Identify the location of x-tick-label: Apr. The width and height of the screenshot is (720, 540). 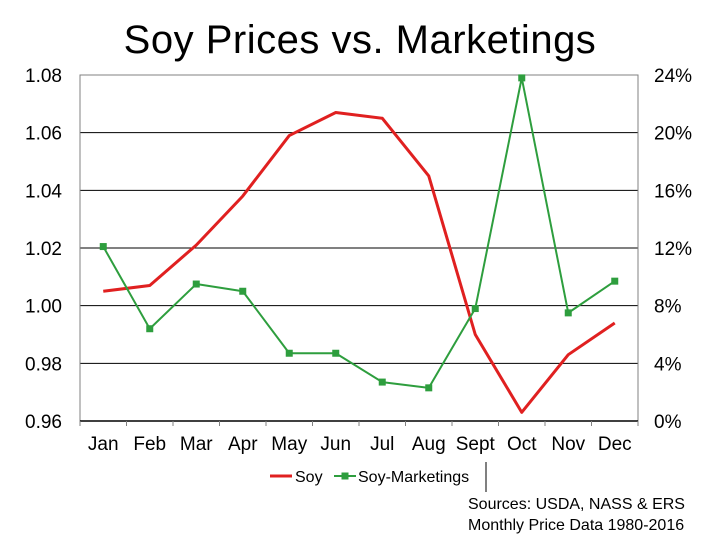
(243, 444).